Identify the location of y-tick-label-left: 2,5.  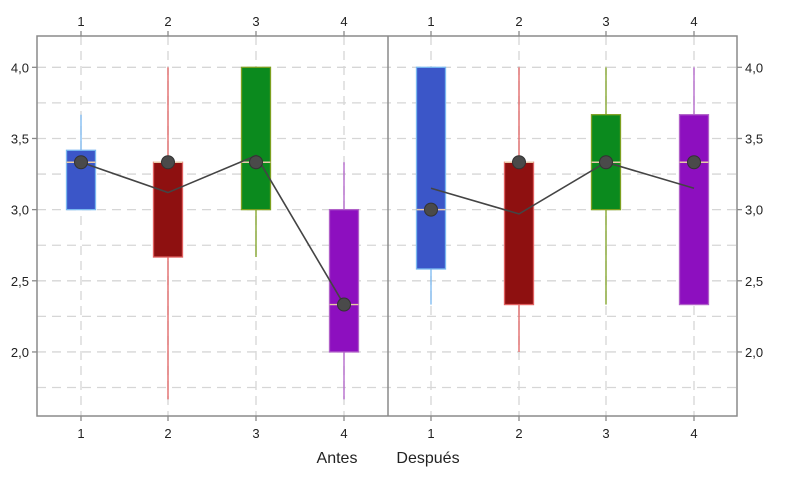
(20, 281).